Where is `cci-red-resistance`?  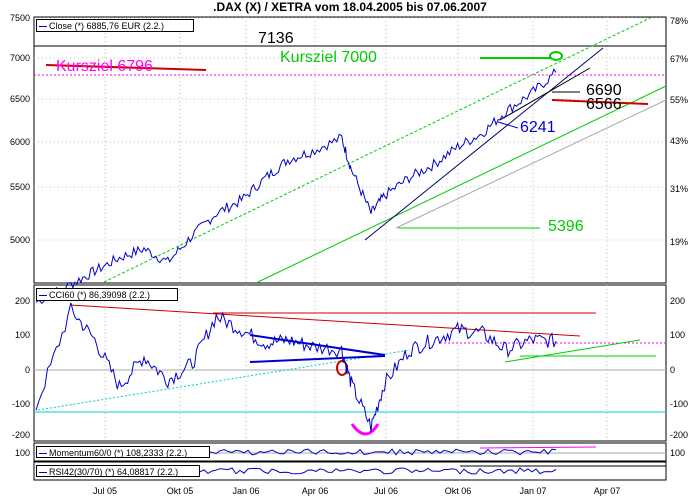 cci-red-resistance is located at coordinates (325, 320).